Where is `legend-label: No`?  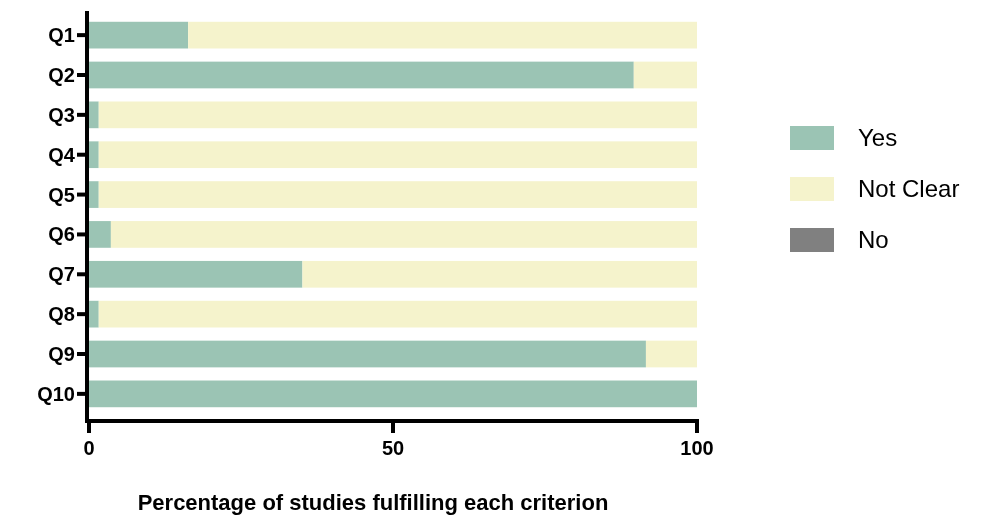 legend-label: No is located at coordinates (873, 240).